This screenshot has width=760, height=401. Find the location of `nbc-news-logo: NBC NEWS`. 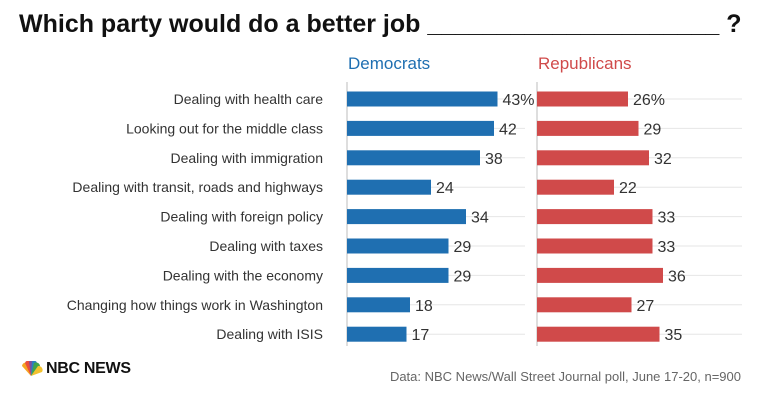

nbc-news-logo: NBC NEWS is located at coordinates (75, 369).